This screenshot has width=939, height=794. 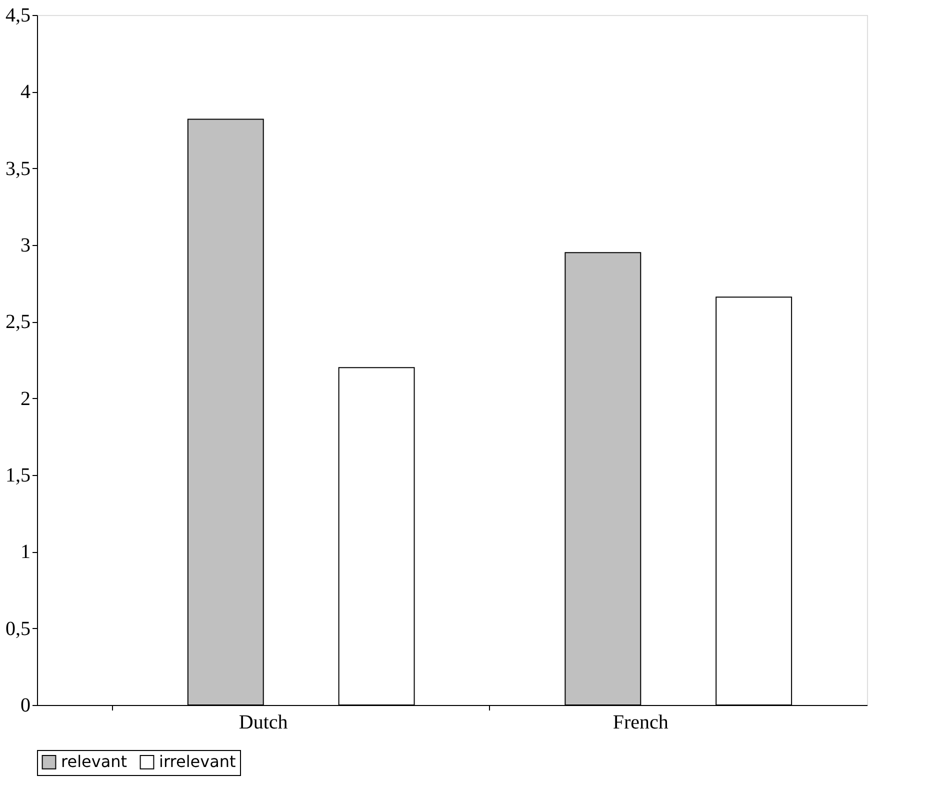 I want to click on y-tick-label: 4, so click(x=25, y=92).